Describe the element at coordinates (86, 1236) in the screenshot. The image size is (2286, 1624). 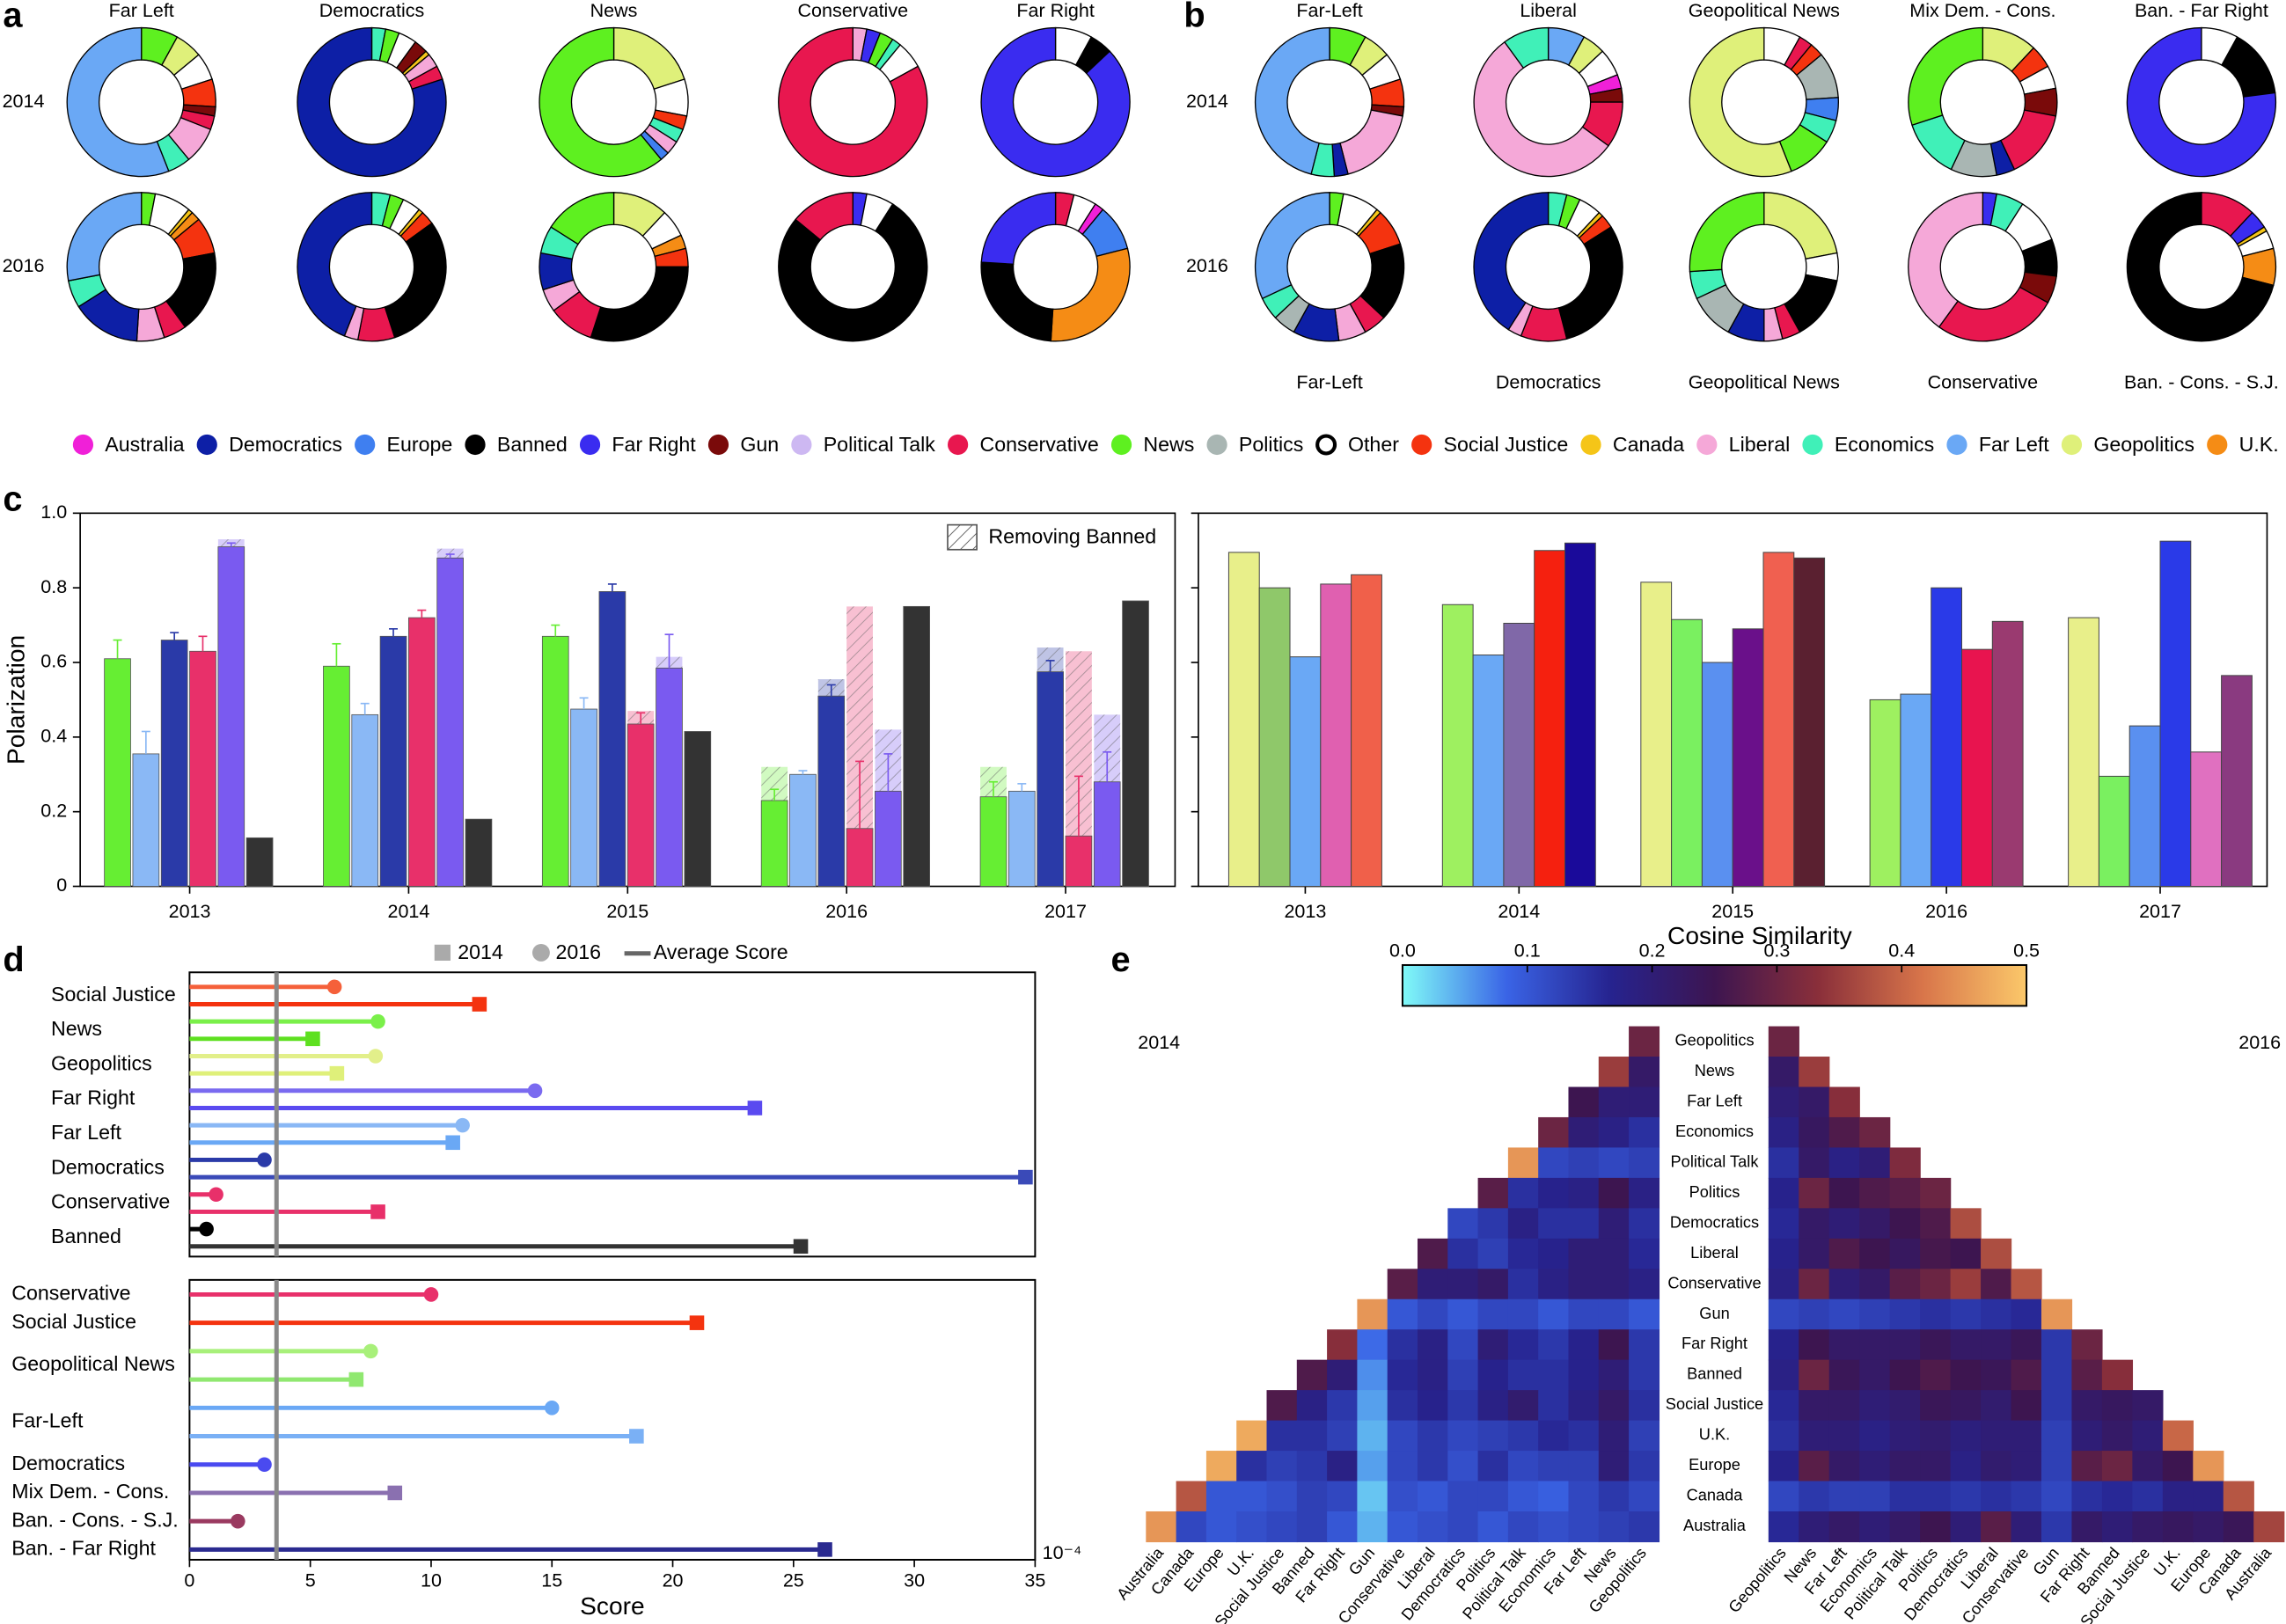
I see `item-label: Banned` at that location.